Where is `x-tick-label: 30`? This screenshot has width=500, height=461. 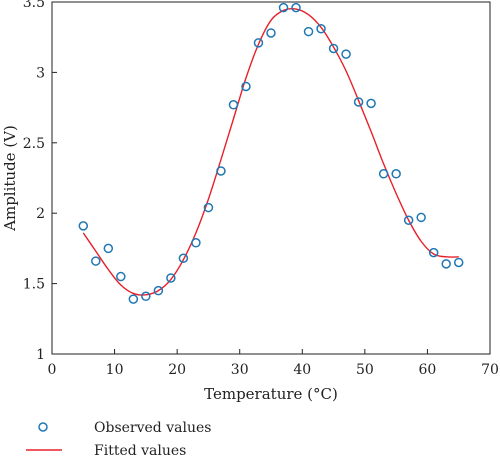 x-tick-label: 30 is located at coordinates (240, 370).